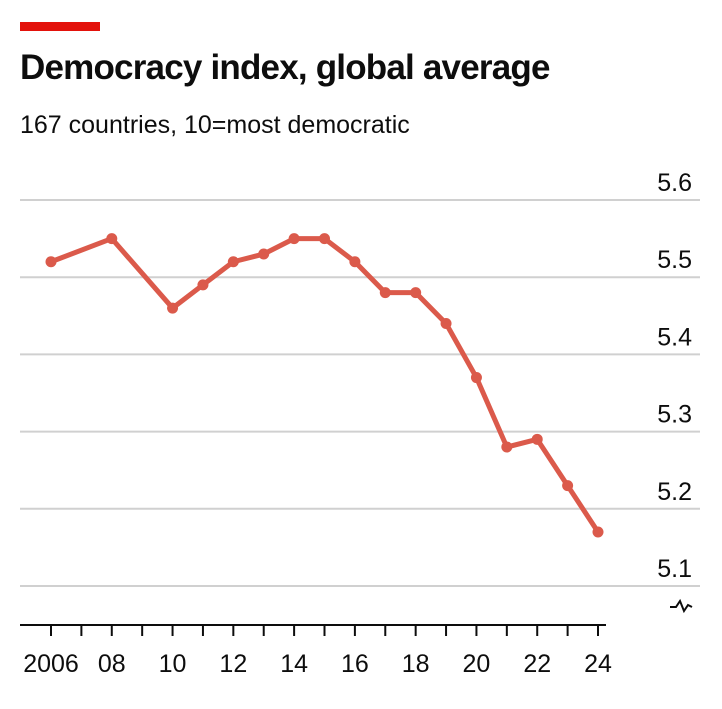  What do you see at coordinates (674, 492) in the screenshot?
I see `y-tick-label: 5.2` at bounding box center [674, 492].